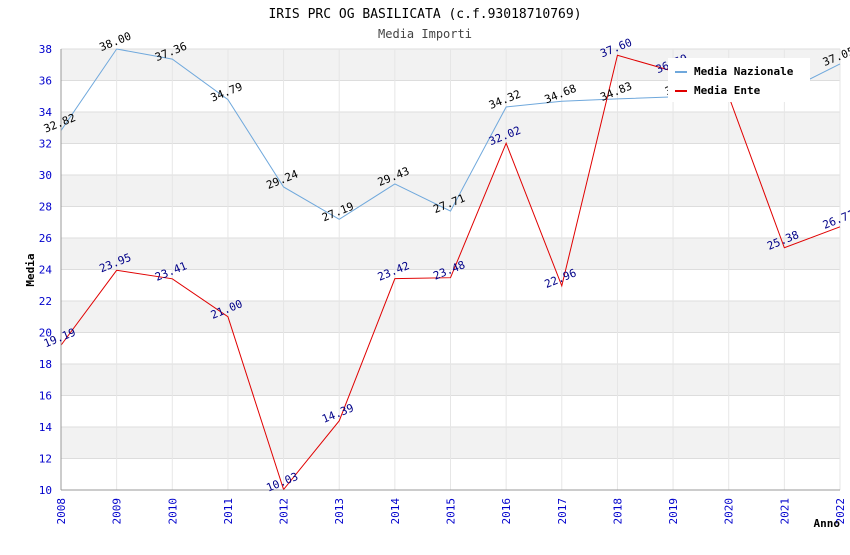  I want to click on x-tick-label: 2009, so click(117, 511).